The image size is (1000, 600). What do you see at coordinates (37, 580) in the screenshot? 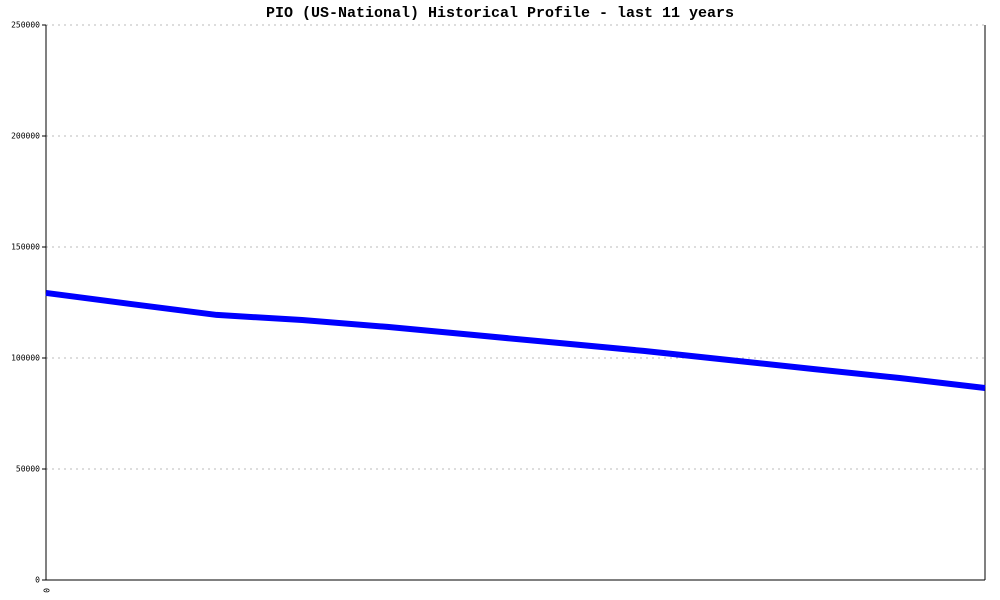
I see `y-tick-label: 0` at bounding box center [37, 580].